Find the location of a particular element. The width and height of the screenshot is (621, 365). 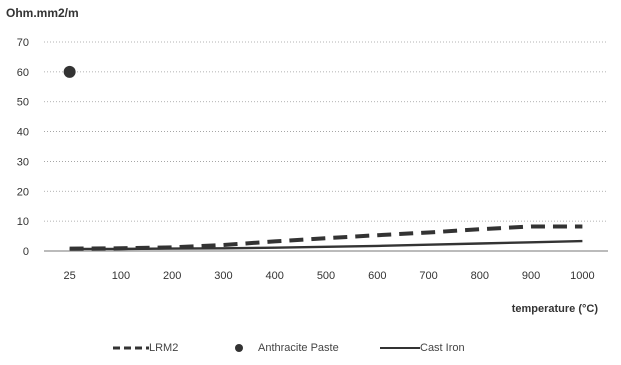

legend-item-lrm2: LRM2 is located at coordinates (145, 348).